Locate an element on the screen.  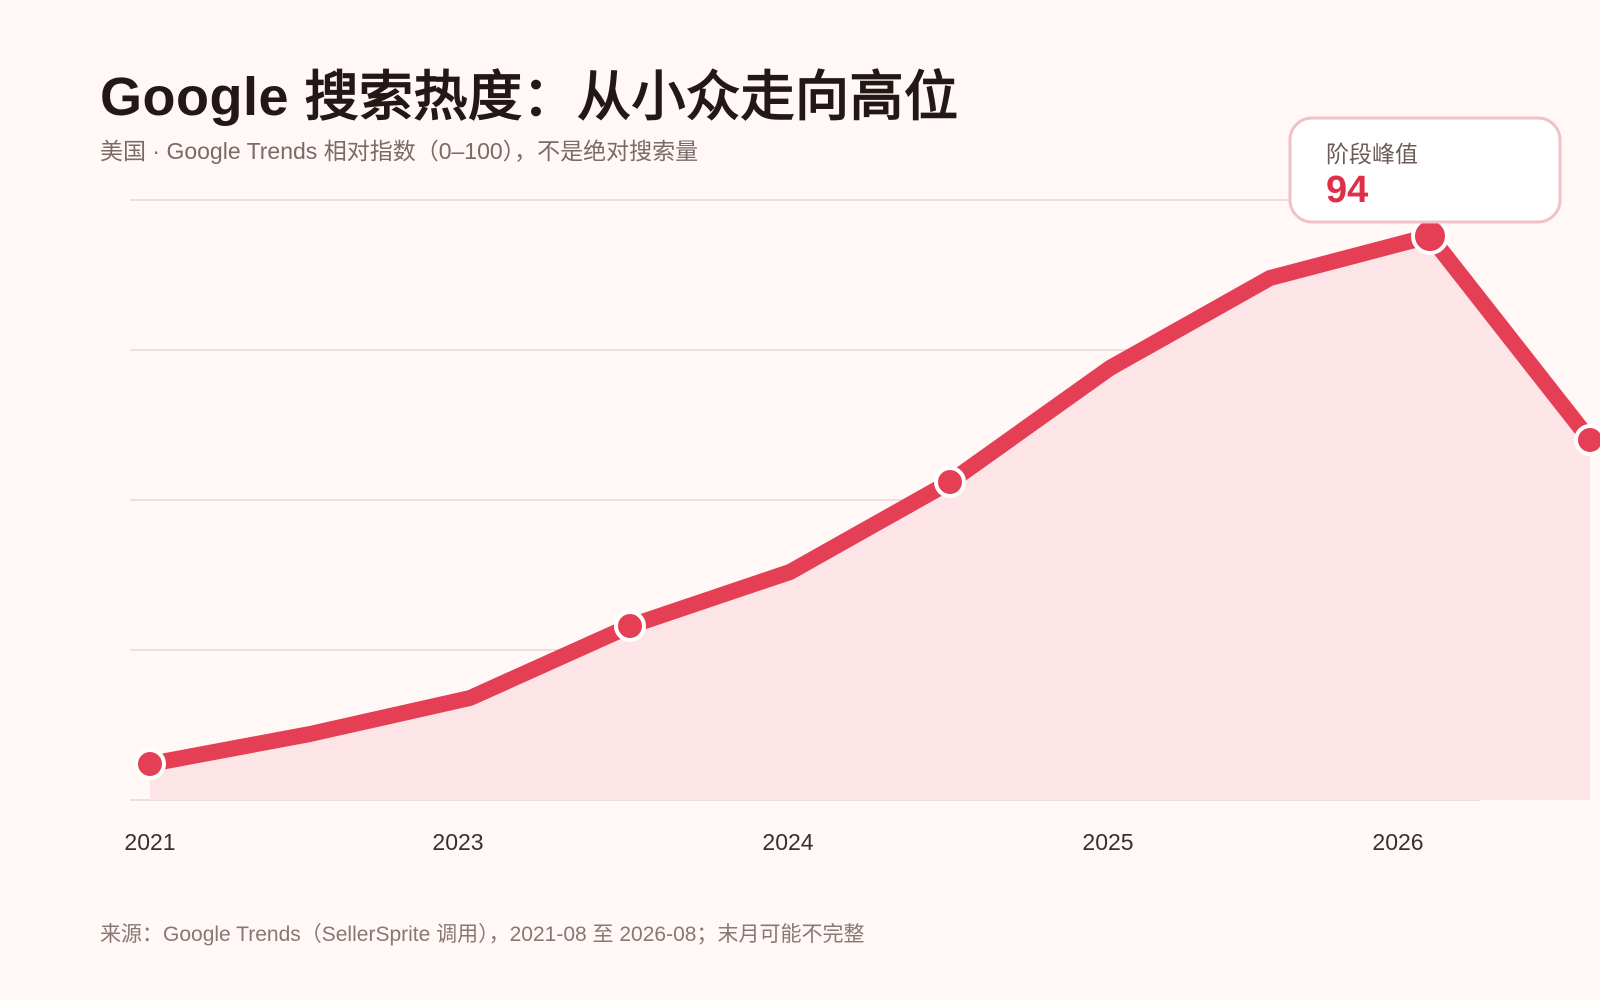
peak-point is located at coordinates (1430, 236).